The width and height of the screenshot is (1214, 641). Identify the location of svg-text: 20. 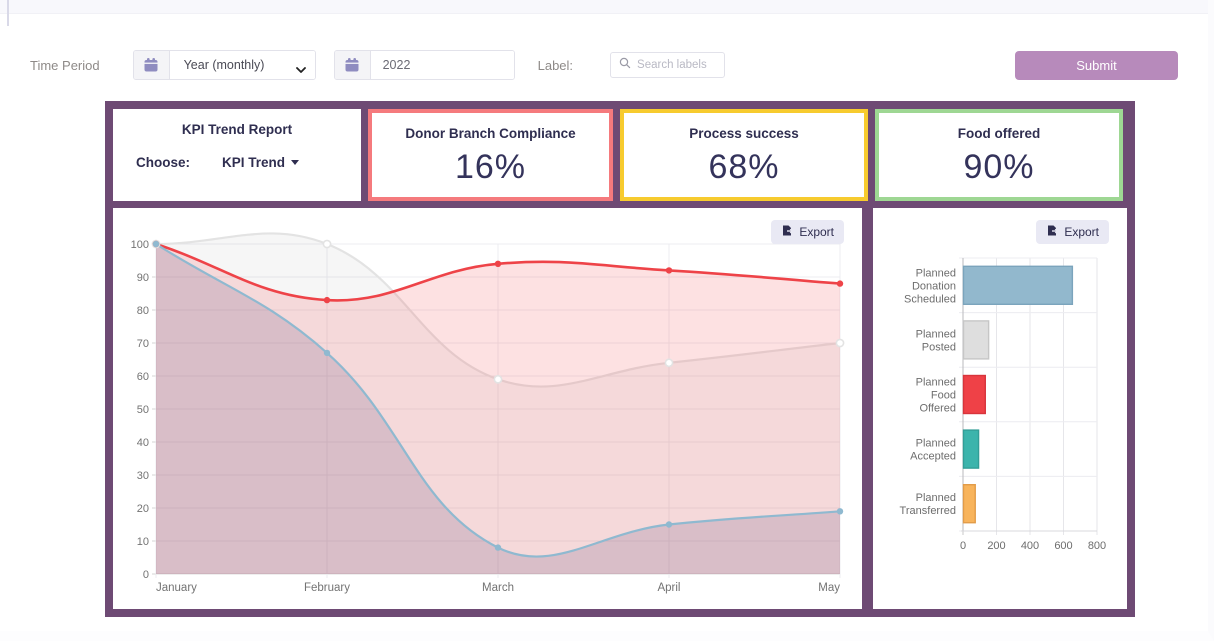
(143, 509).